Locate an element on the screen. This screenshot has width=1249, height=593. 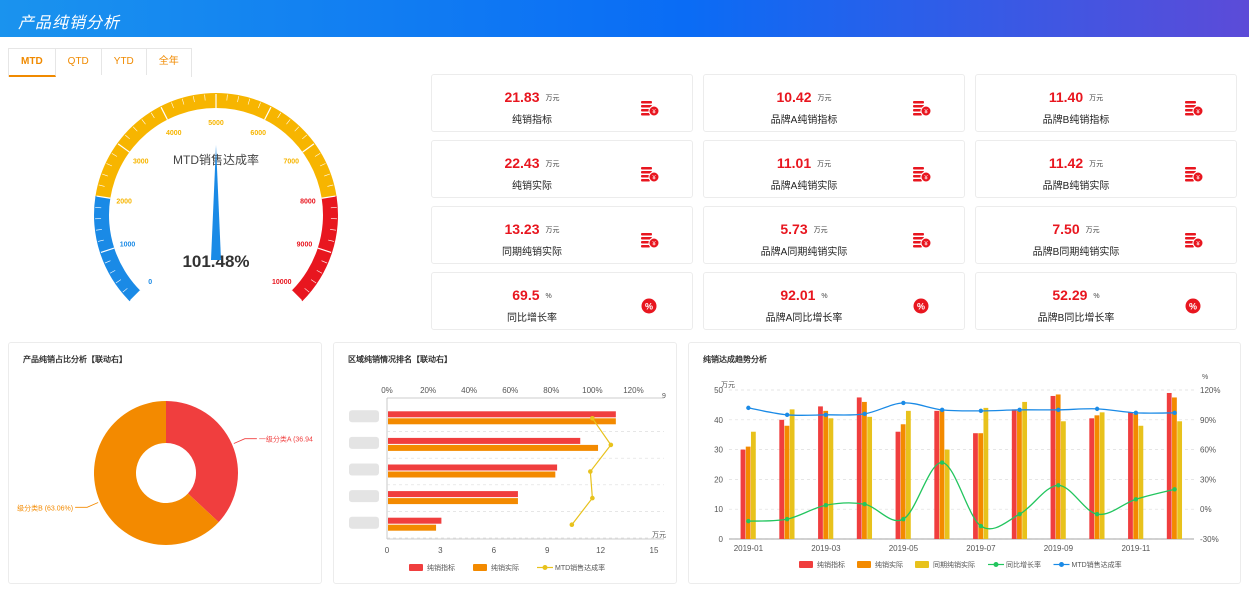
kpi-card: 10.42 万元 品牌A纯销指标 ¥ is located at coordinates (834, 103).